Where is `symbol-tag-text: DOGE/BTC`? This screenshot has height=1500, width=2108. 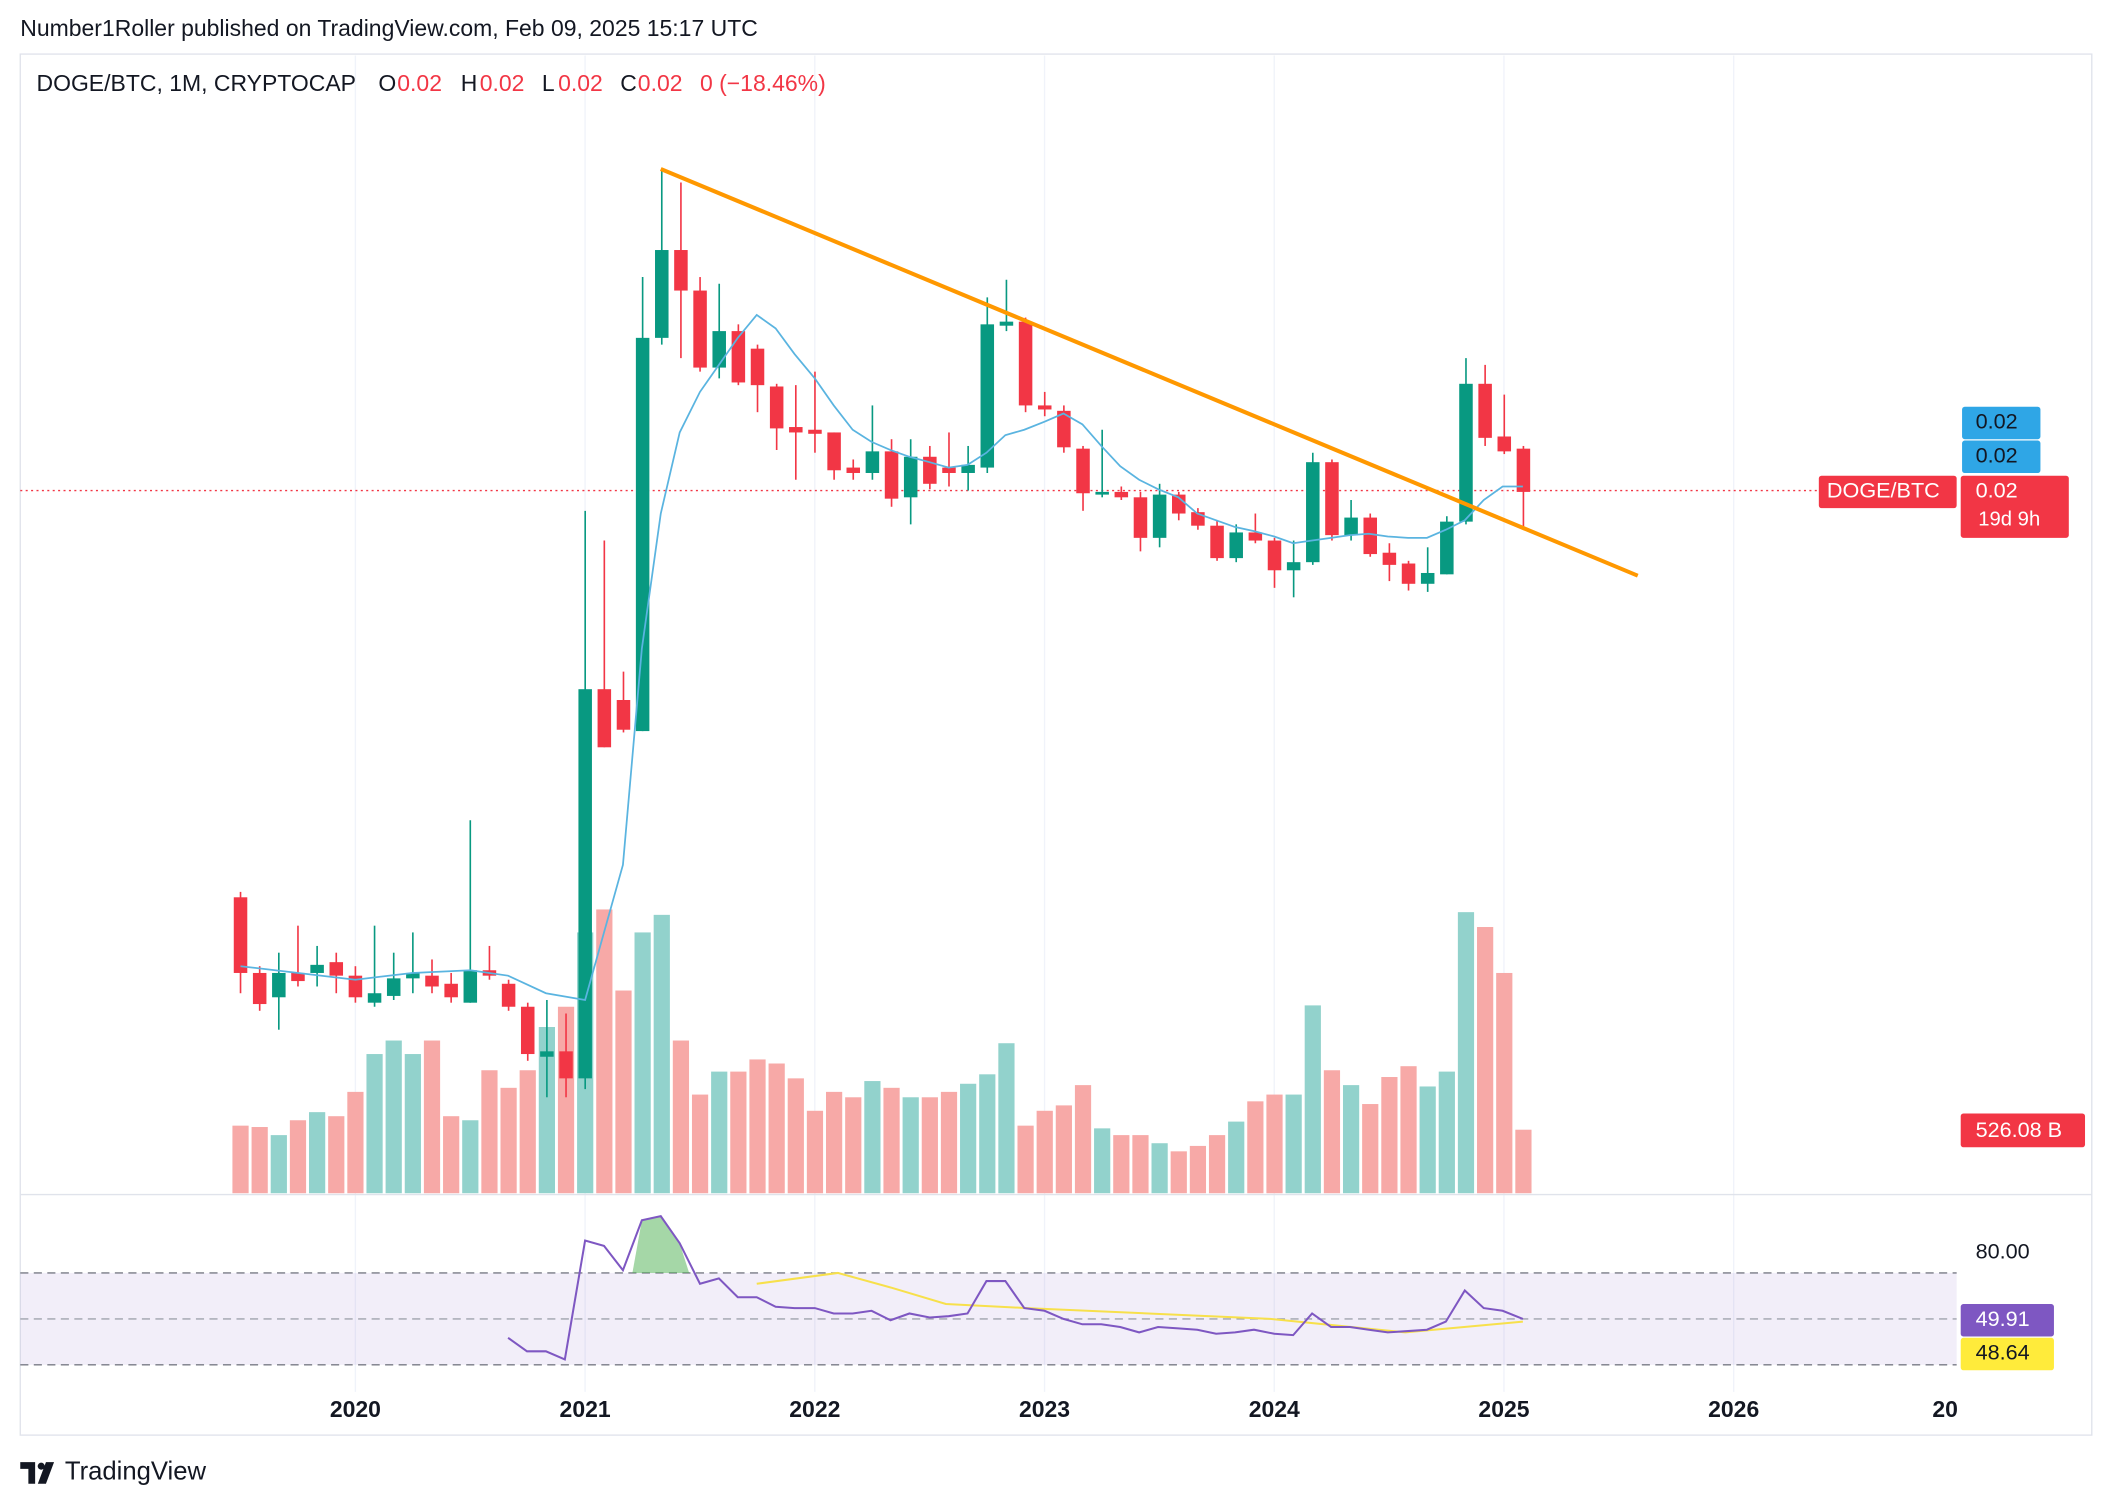 symbol-tag-text: DOGE/BTC is located at coordinates (1883, 490).